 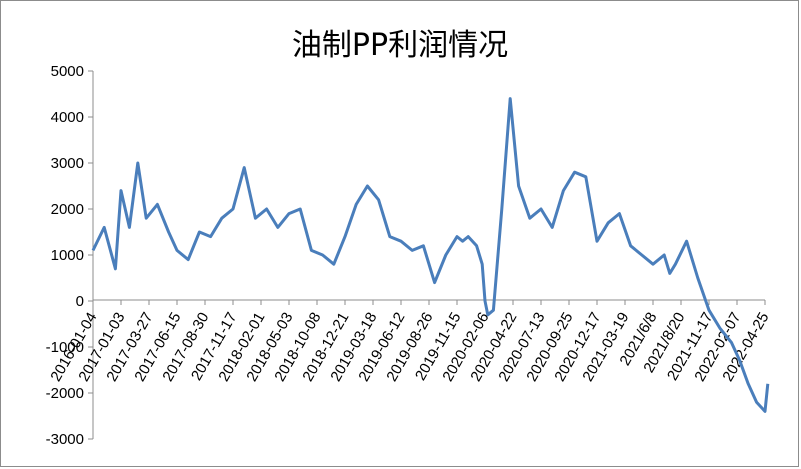 What do you see at coordinates (65, 347) in the screenshot?
I see `y-tick-label: -1000` at bounding box center [65, 347].